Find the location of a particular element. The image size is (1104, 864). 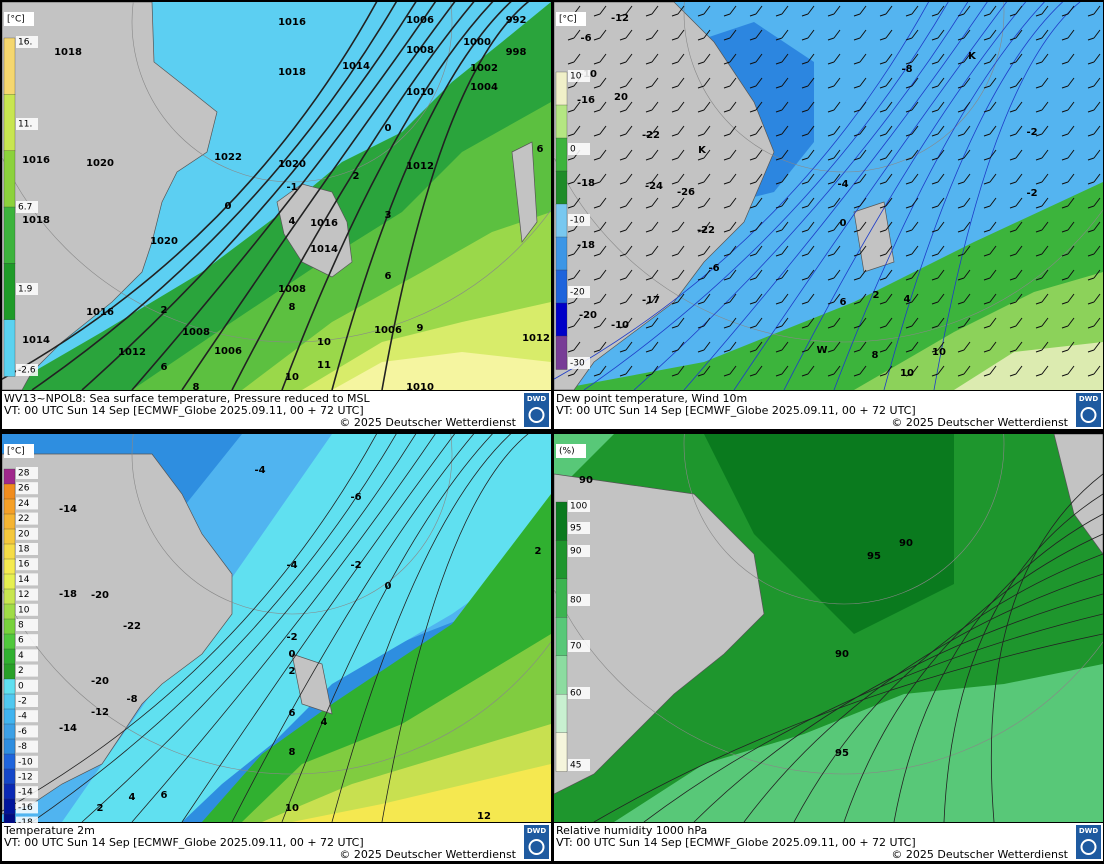

caption-box is located at coordinates (276, 842).